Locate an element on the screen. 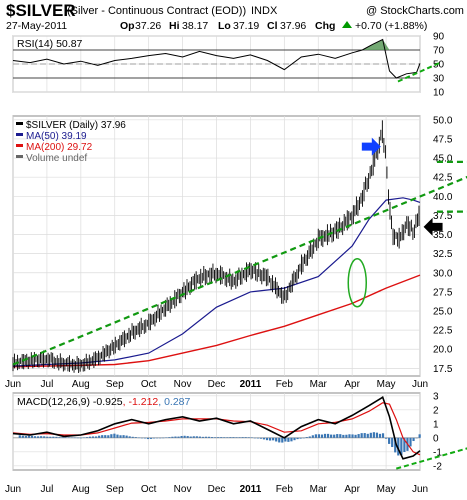  y-tick-label: 90 is located at coordinates (439, 37).